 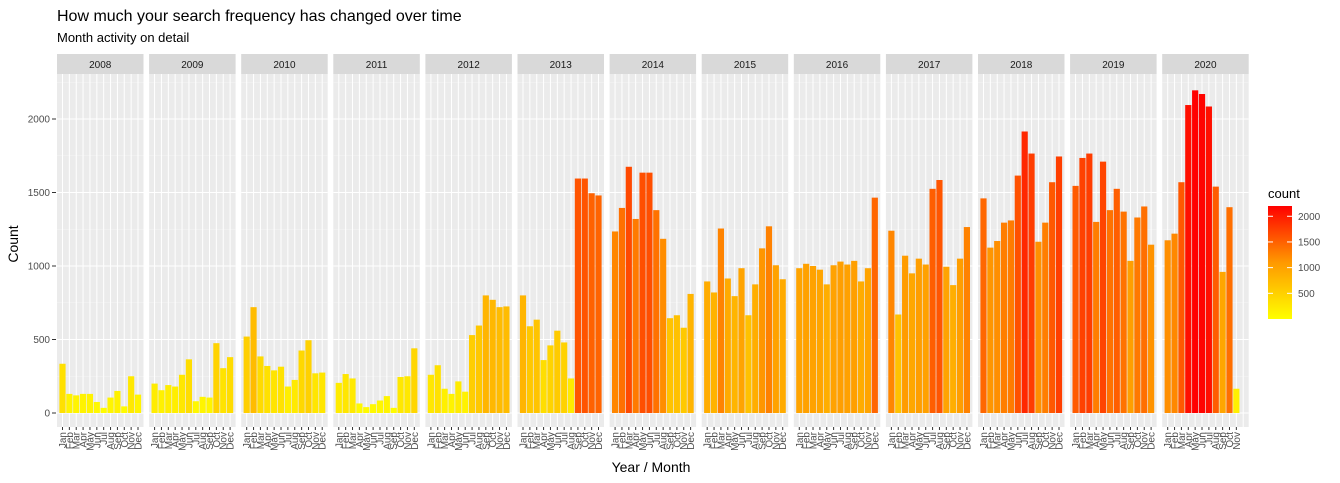 What do you see at coordinates (47, 414) in the screenshot?
I see `y-tick-label: 0` at bounding box center [47, 414].